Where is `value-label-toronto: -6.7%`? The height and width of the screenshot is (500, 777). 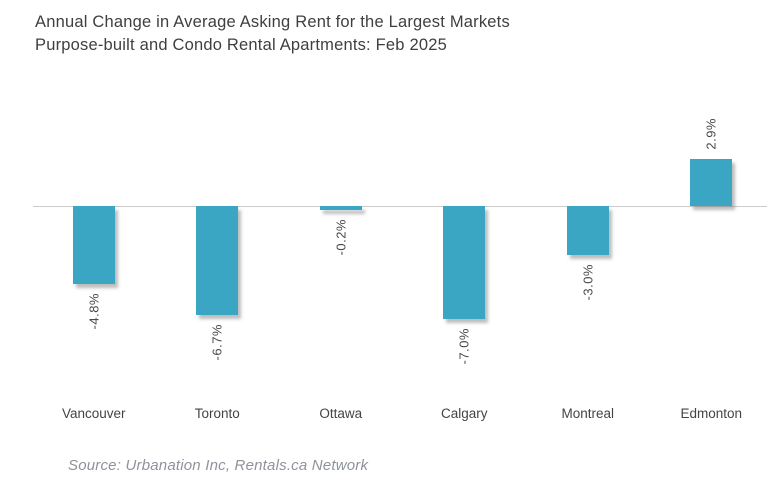
value-label-toronto: -6.7% is located at coordinates (217, 342).